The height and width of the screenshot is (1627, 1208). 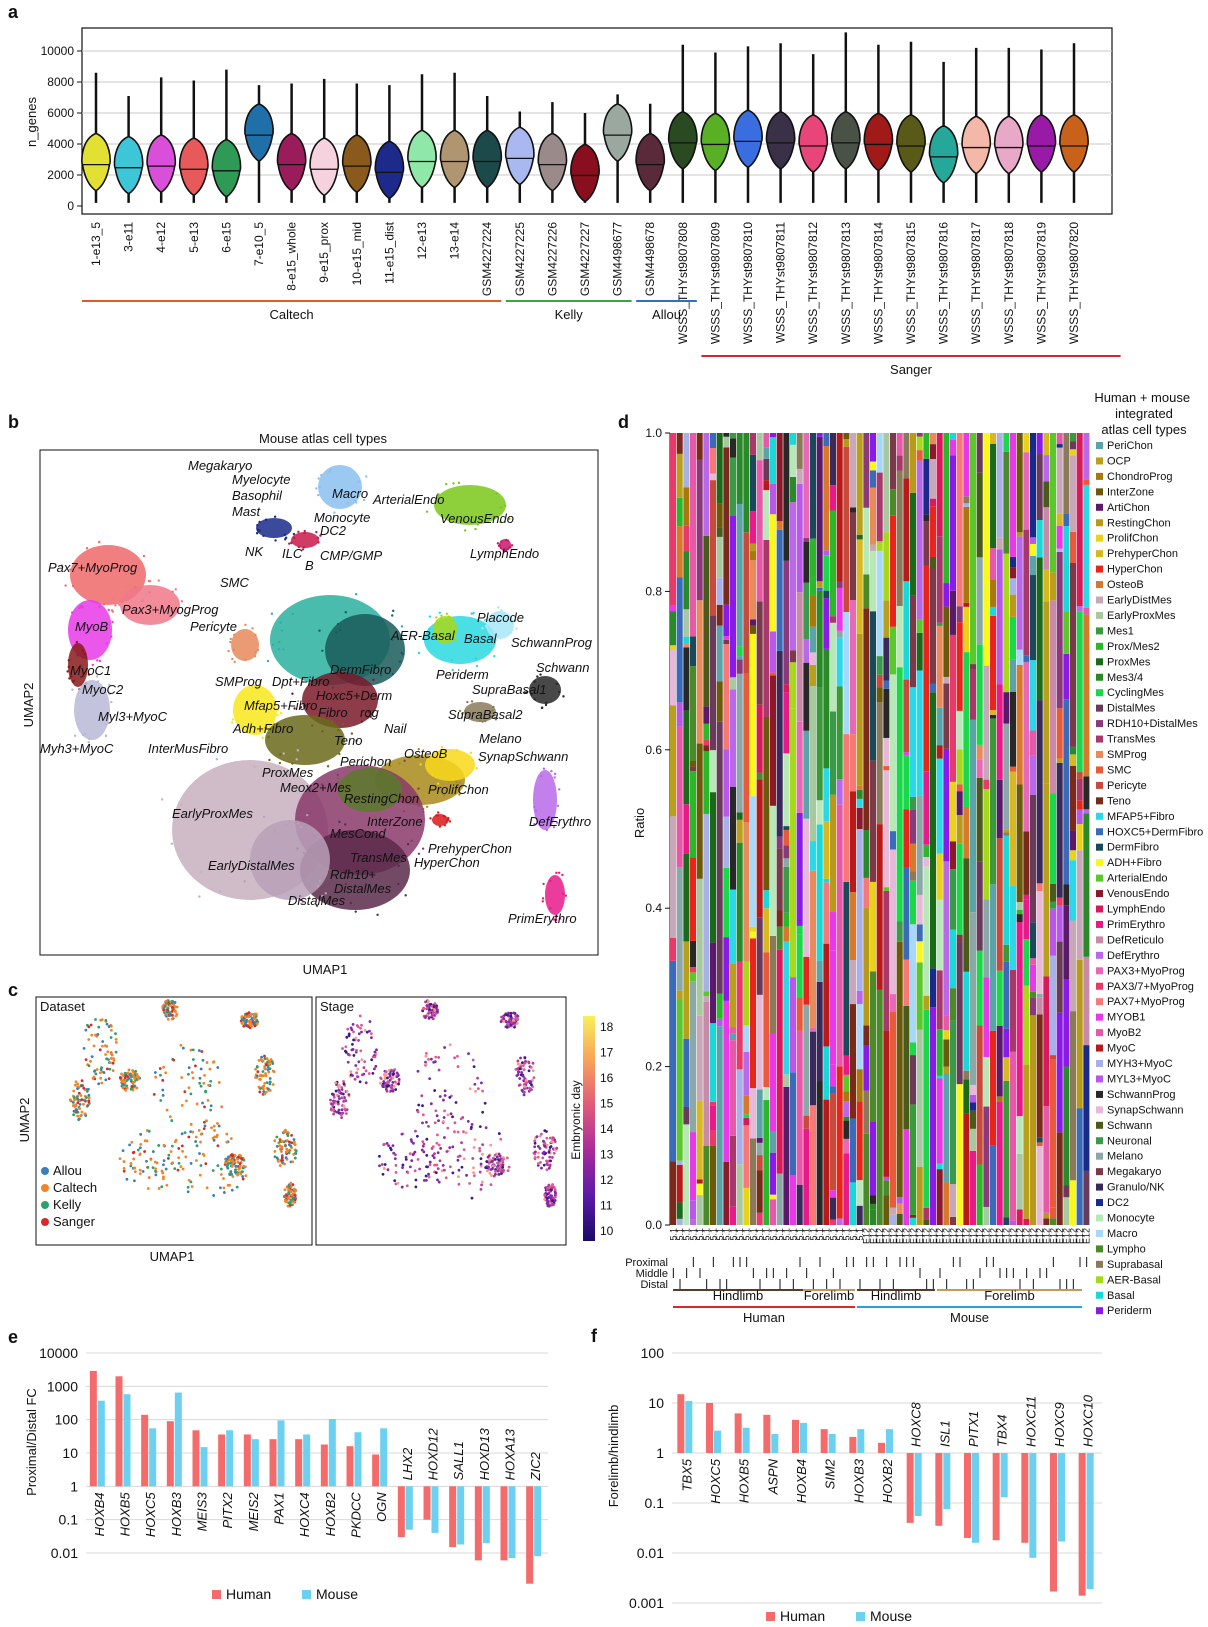 What do you see at coordinates (607, 1129) in the screenshot?
I see `colorbar-tick-label: 14` at bounding box center [607, 1129].